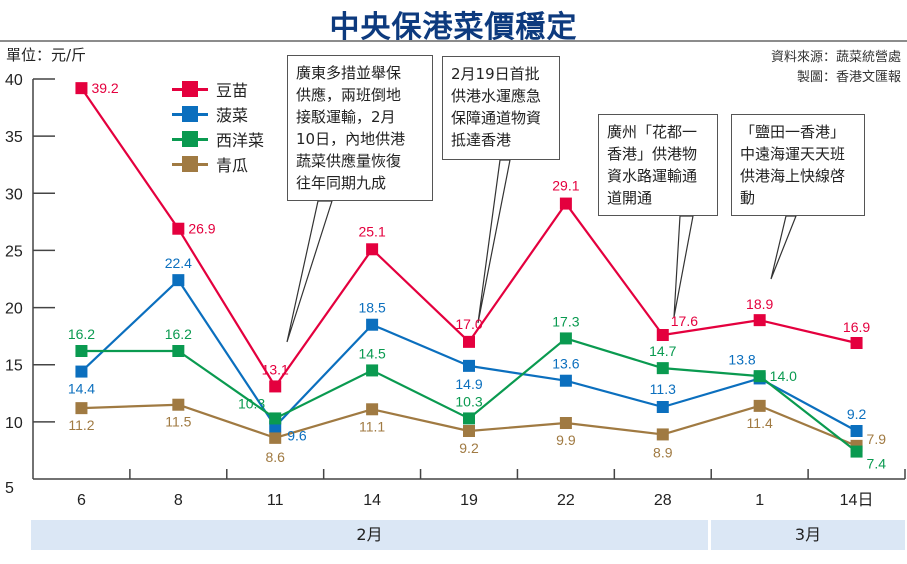 This screenshot has height=564, width=907. What do you see at coordinates (836, 68) in the screenshot?
I see `source-credit: 資料來源：蔬菜統營處 製圖：香港文匯報` at bounding box center [836, 68].